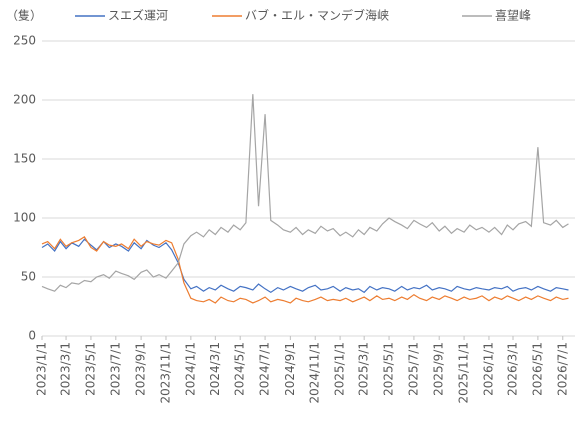 The image size is (580, 436). Describe the element at coordinates (240, 369) in the screenshot. I see `x-tick-label: 2024/5/1` at that location.